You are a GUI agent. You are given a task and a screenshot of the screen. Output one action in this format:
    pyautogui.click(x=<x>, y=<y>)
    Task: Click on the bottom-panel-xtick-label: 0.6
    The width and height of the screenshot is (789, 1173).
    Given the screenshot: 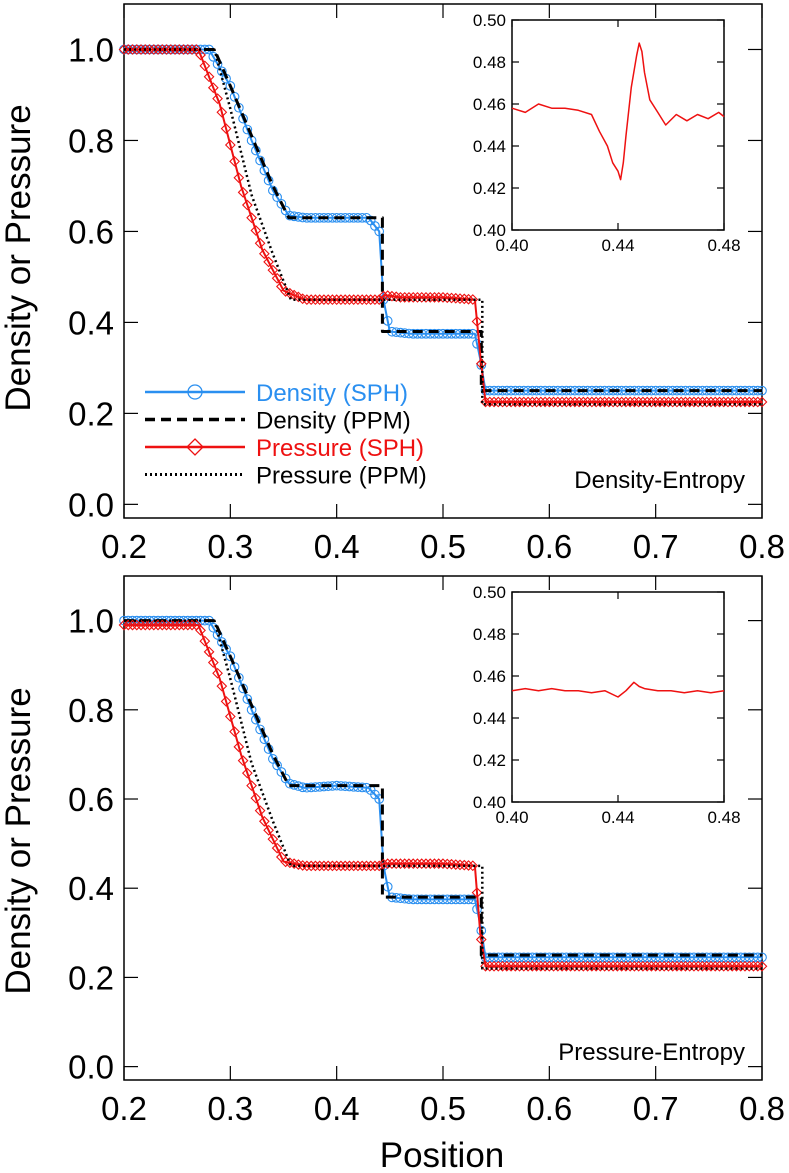 What is the action you would take?
    pyautogui.click(x=549, y=1108)
    